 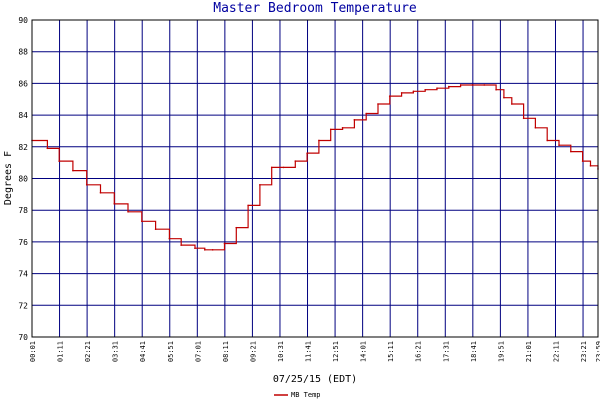 I want to click on x-tick-label: 01:11, so click(x=61, y=351).